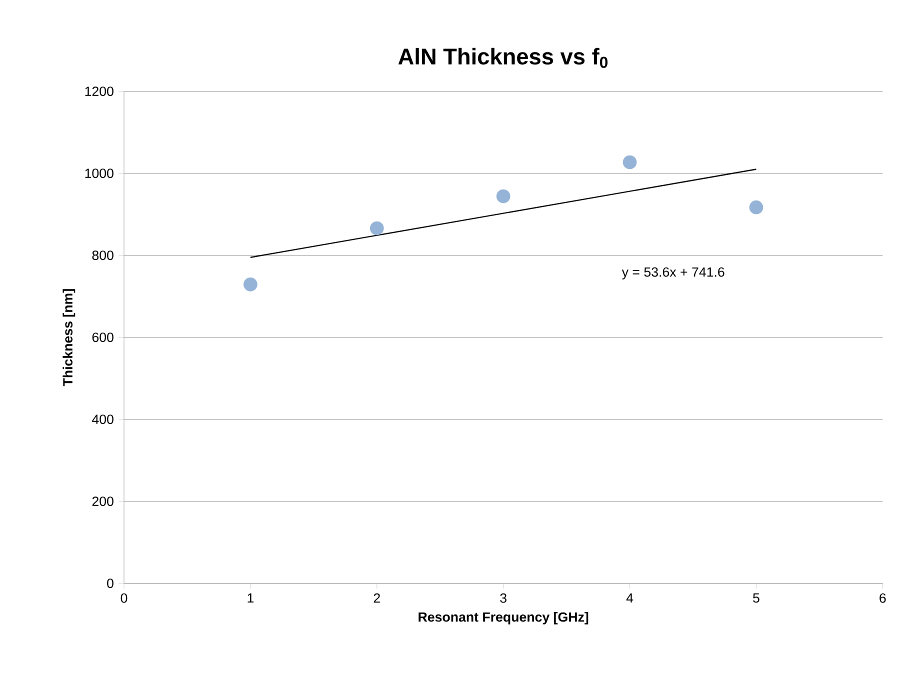 The image size is (904, 674). I want to click on chart-title: AlN Thickness vs f$_{0}$, so click(503, 58).